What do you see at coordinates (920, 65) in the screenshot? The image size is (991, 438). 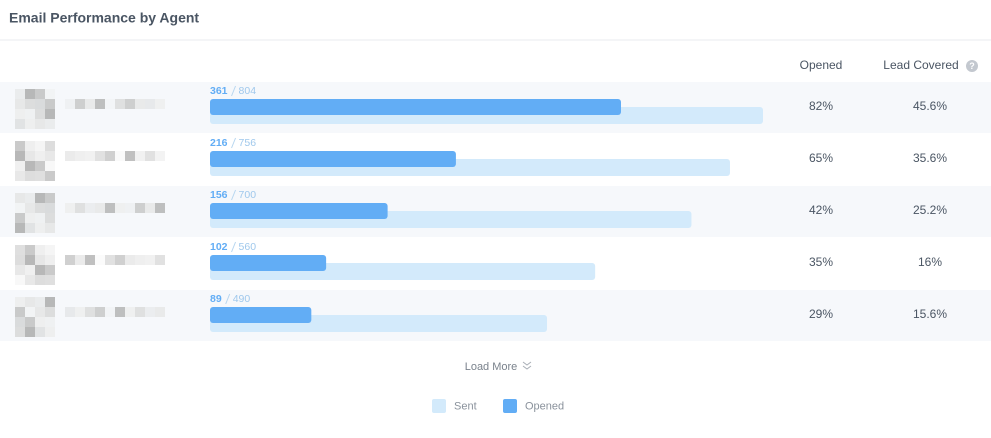 I see `column-header: Lead Covered` at bounding box center [920, 65].